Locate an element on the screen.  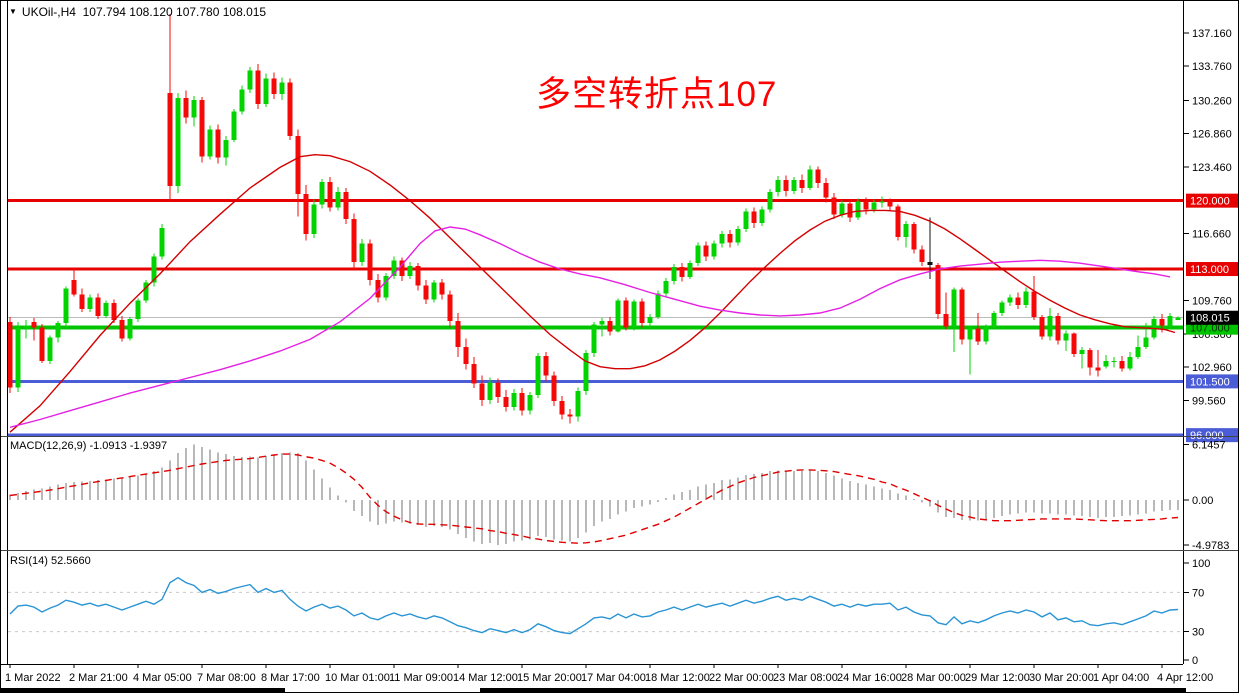
macd-histogram is located at coordinates (594, 494).